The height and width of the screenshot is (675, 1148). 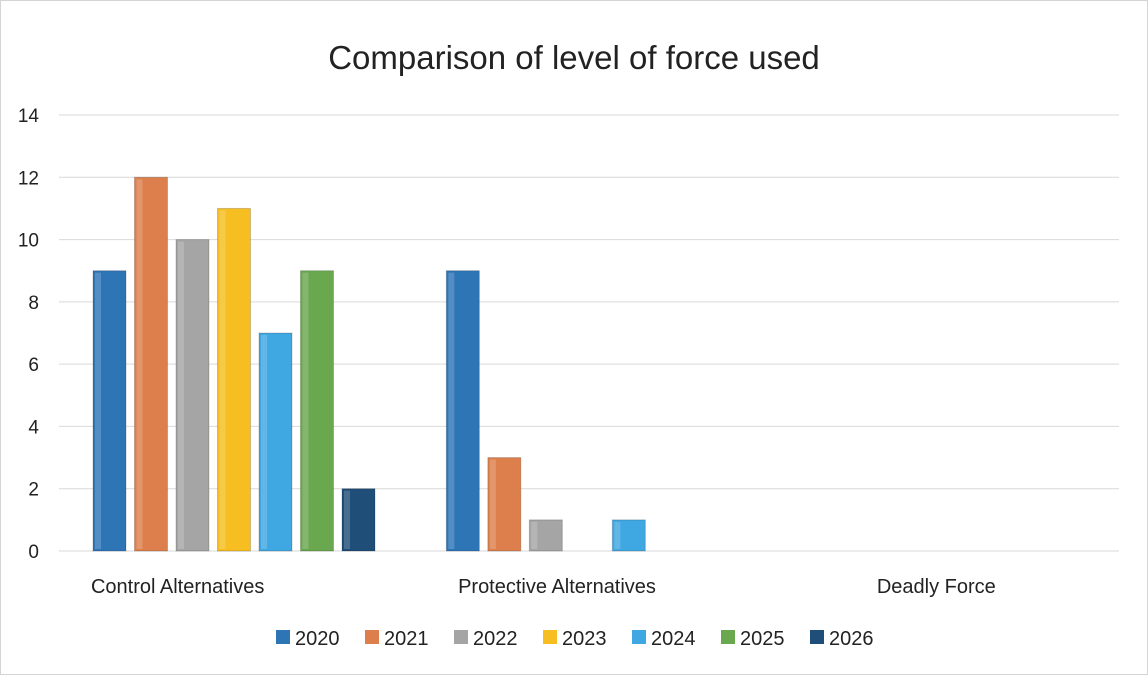 What do you see at coordinates (673, 639) in the screenshot?
I see `legend-label: 2024` at bounding box center [673, 639].